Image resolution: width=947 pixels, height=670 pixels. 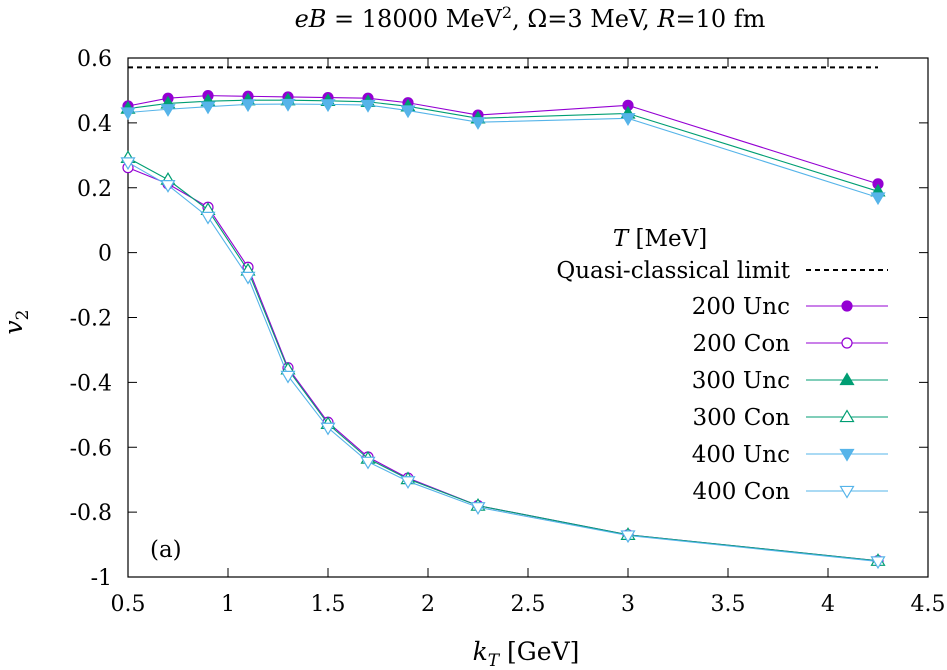 I want to click on y-tick-label: -1, so click(x=101, y=578).